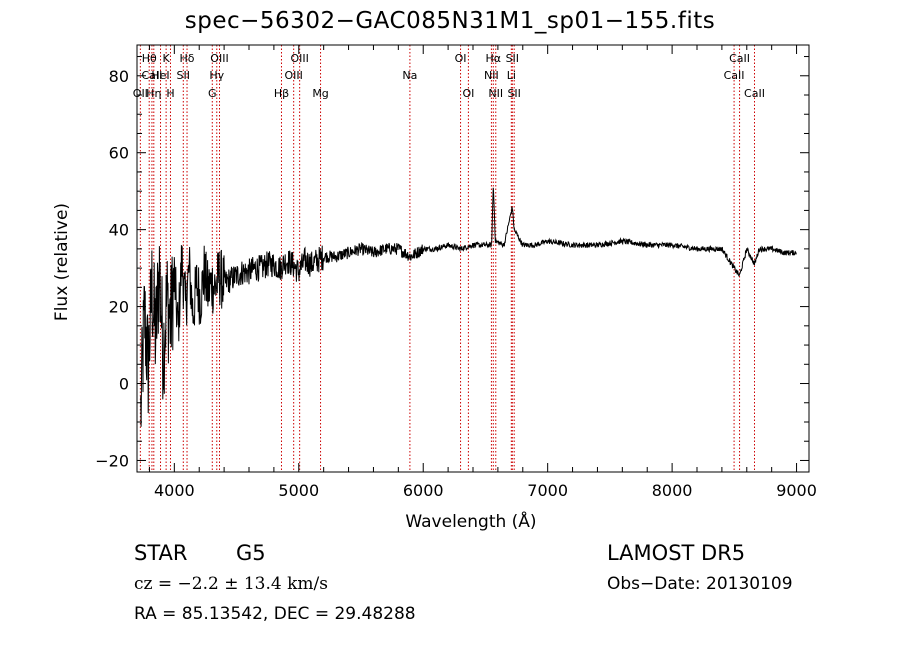 The width and height of the screenshot is (900, 649). What do you see at coordinates (409, 75) in the screenshot?
I see `spectral-line-label: Na` at bounding box center [409, 75].